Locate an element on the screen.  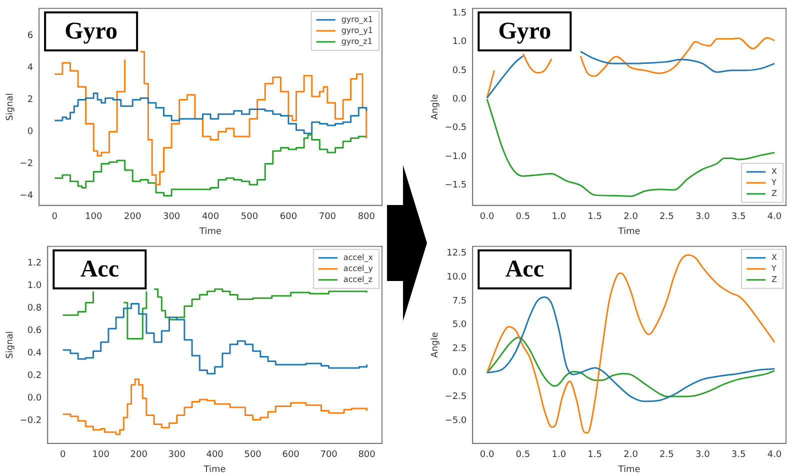
y-tick-label: 0.6 is located at coordinates (34, 331).